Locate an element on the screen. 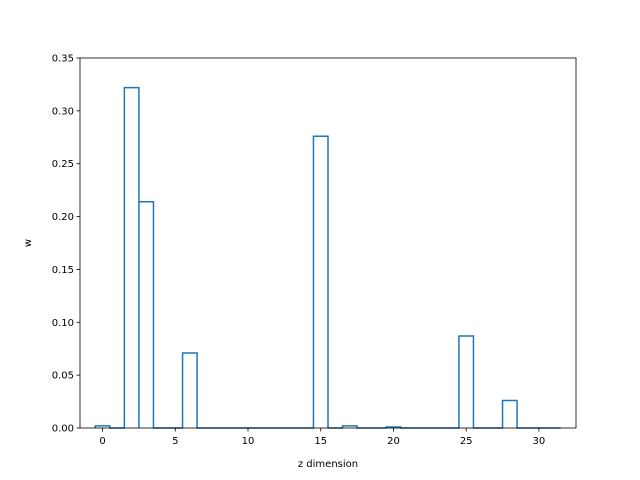 The image size is (640, 480). x-axis-ticks: 0 5 10 15 20 25 30 is located at coordinates (322, 437).